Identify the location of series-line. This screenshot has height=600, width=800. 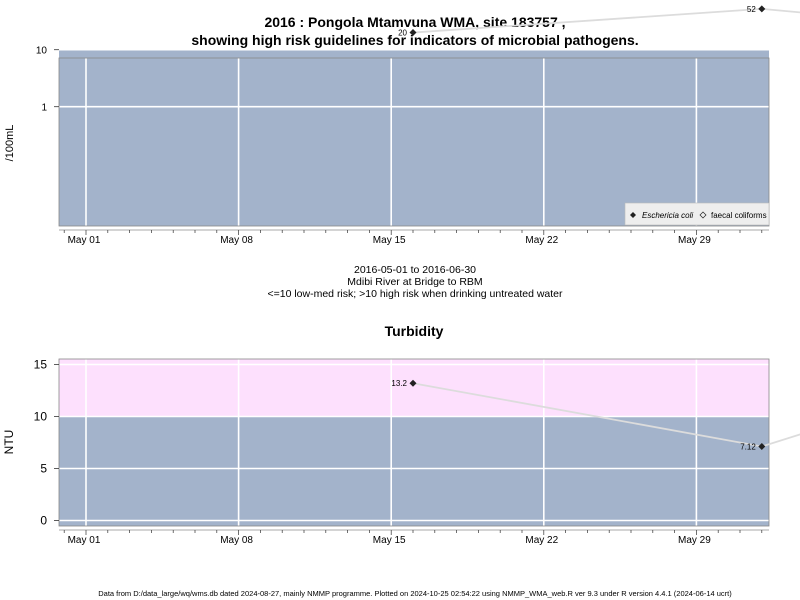
(606, 20).